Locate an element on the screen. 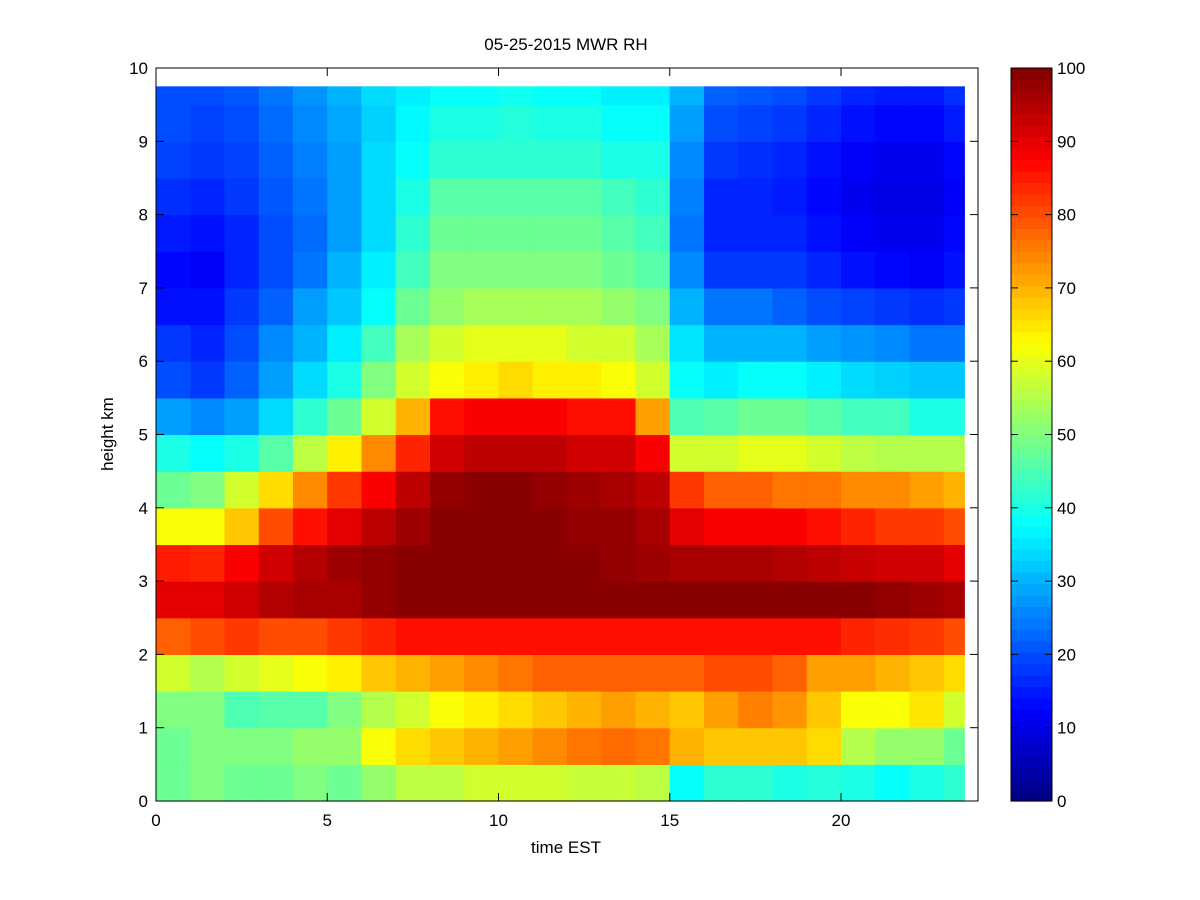  x-tick-label: 15 is located at coordinates (669, 820).